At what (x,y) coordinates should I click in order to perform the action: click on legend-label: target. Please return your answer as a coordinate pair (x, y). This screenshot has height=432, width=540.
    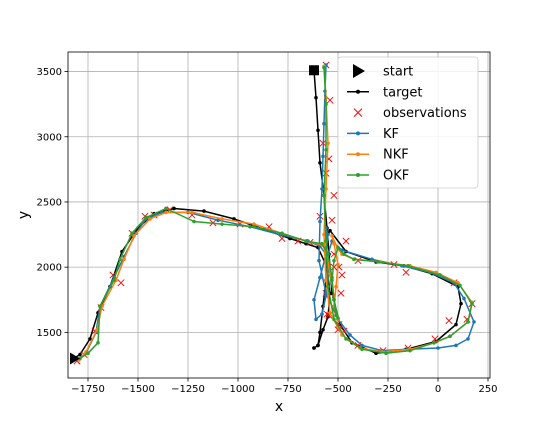
    Looking at the image, I should click on (403, 92).